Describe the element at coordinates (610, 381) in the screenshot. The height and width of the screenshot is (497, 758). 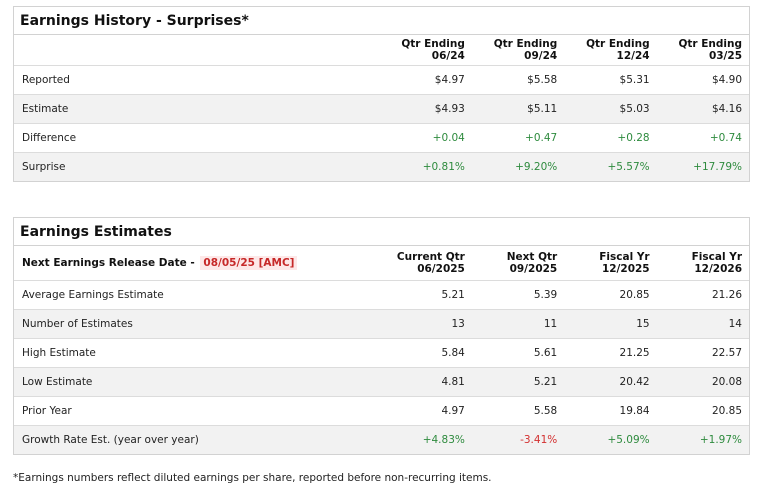
I see `table-cell: 20.42` at that location.